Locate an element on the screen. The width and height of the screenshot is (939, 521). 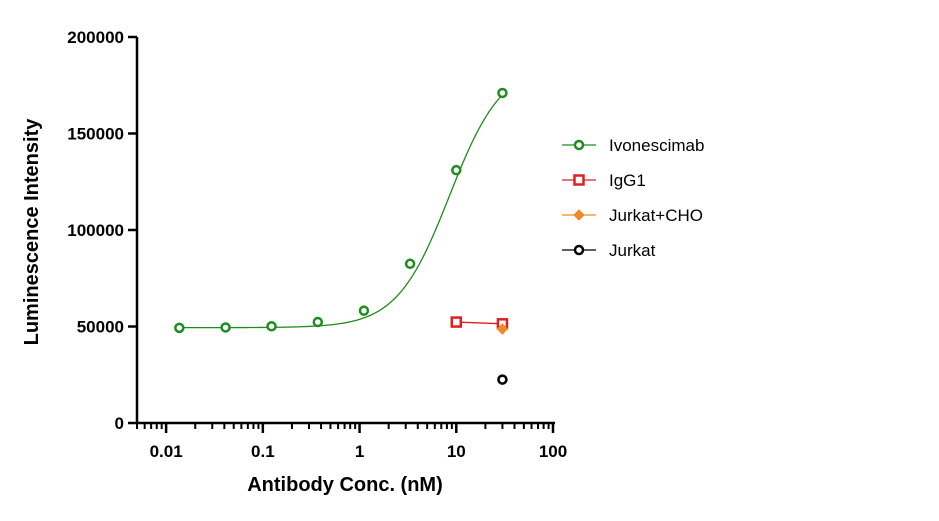
legend: Ivonescimab IgG1 Jurkat+CHO Jurkat is located at coordinates (633, 198).